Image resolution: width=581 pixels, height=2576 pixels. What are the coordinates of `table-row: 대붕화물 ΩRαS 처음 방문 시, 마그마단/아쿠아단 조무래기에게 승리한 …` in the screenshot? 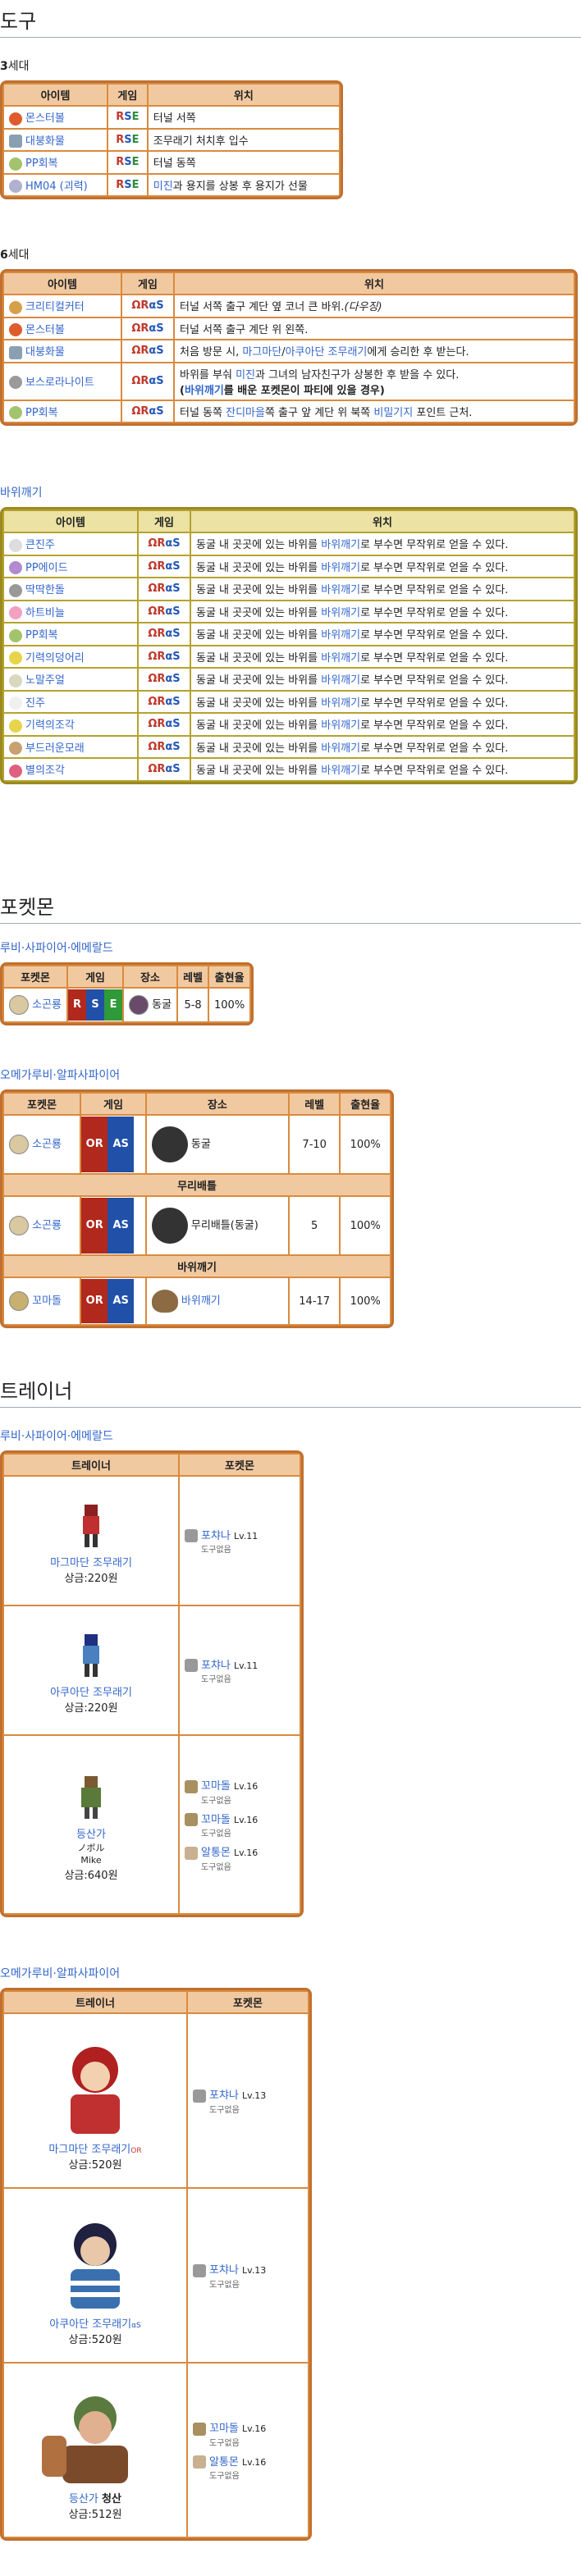 It's located at (289, 351).